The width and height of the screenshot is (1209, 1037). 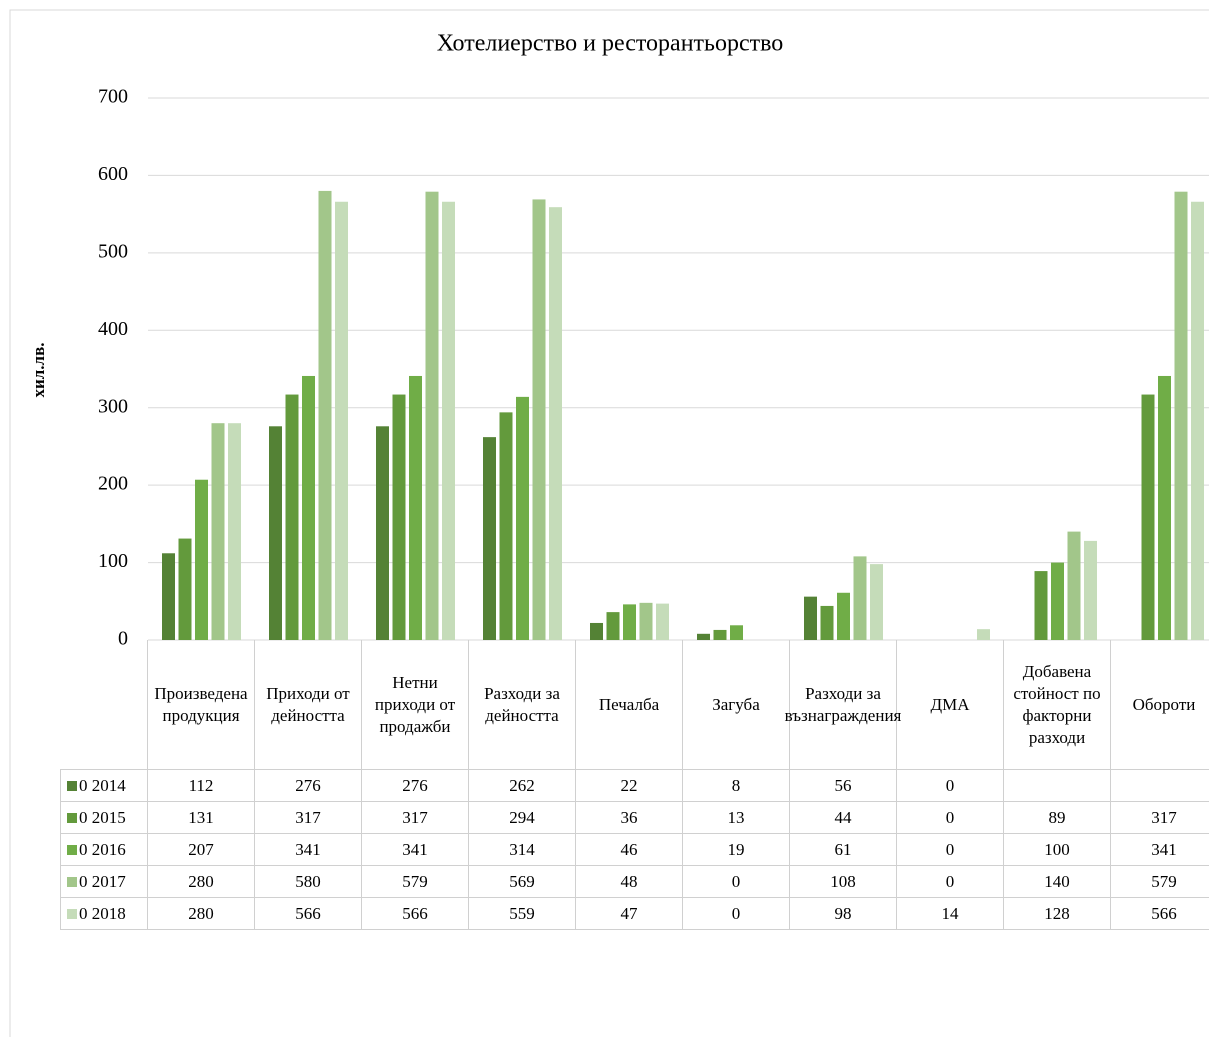 I want to click on y-tick-label: 300, so click(x=113, y=406).